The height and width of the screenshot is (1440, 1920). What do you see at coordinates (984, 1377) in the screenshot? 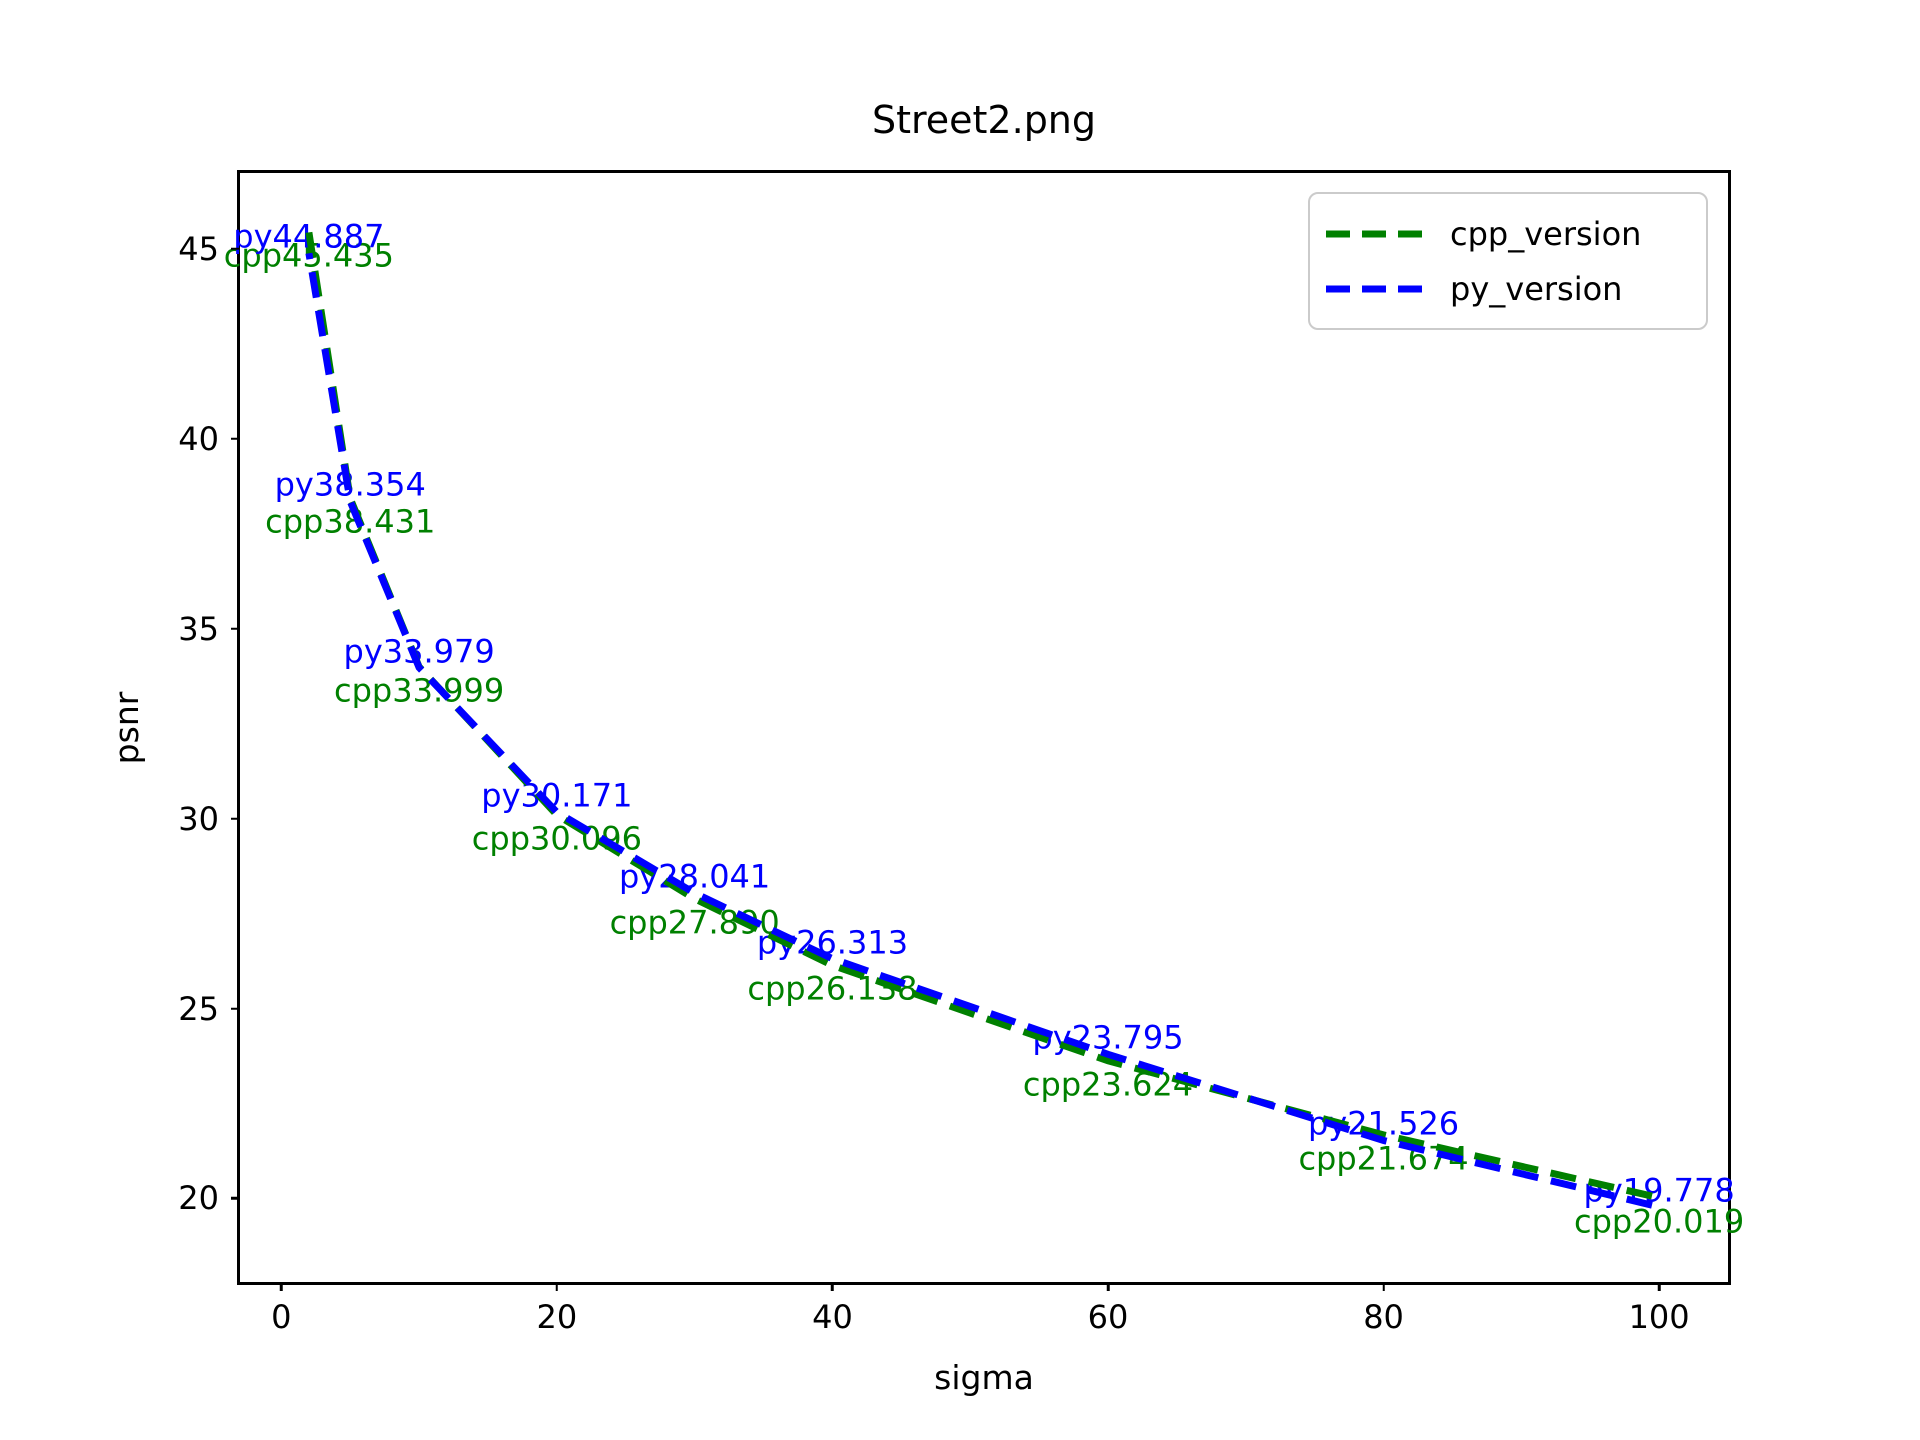
I see `x-axis-label: sigma` at bounding box center [984, 1377].